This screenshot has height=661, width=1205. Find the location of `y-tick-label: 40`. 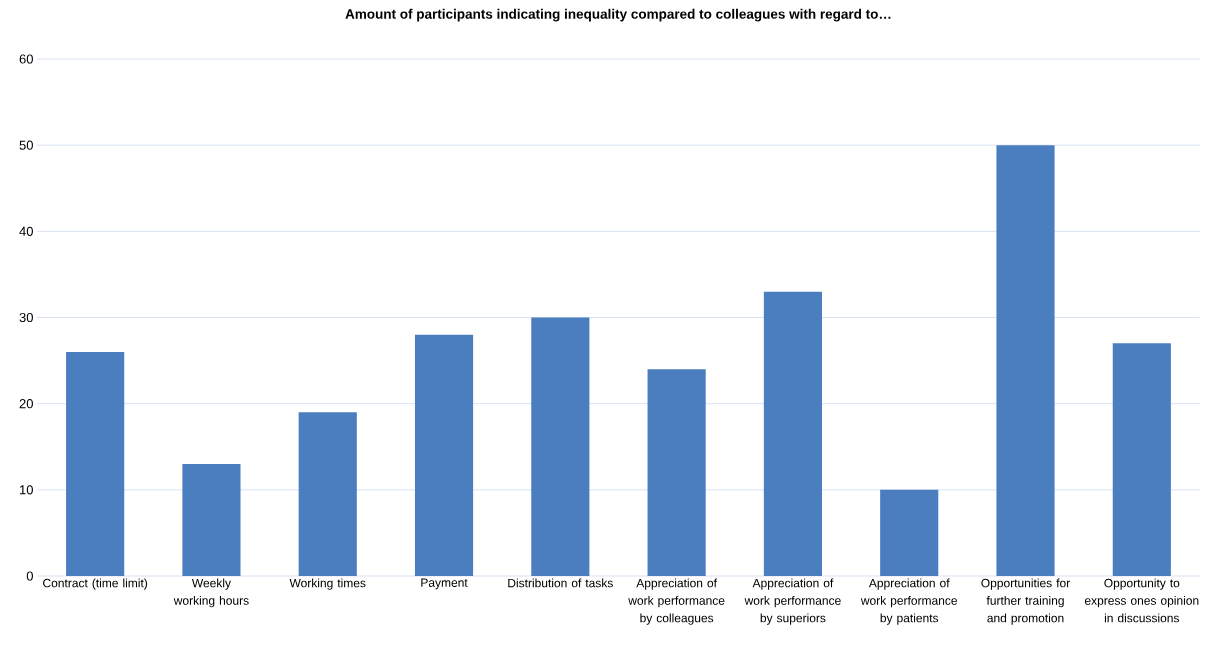

y-tick-label: 40 is located at coordinates (26, 231).